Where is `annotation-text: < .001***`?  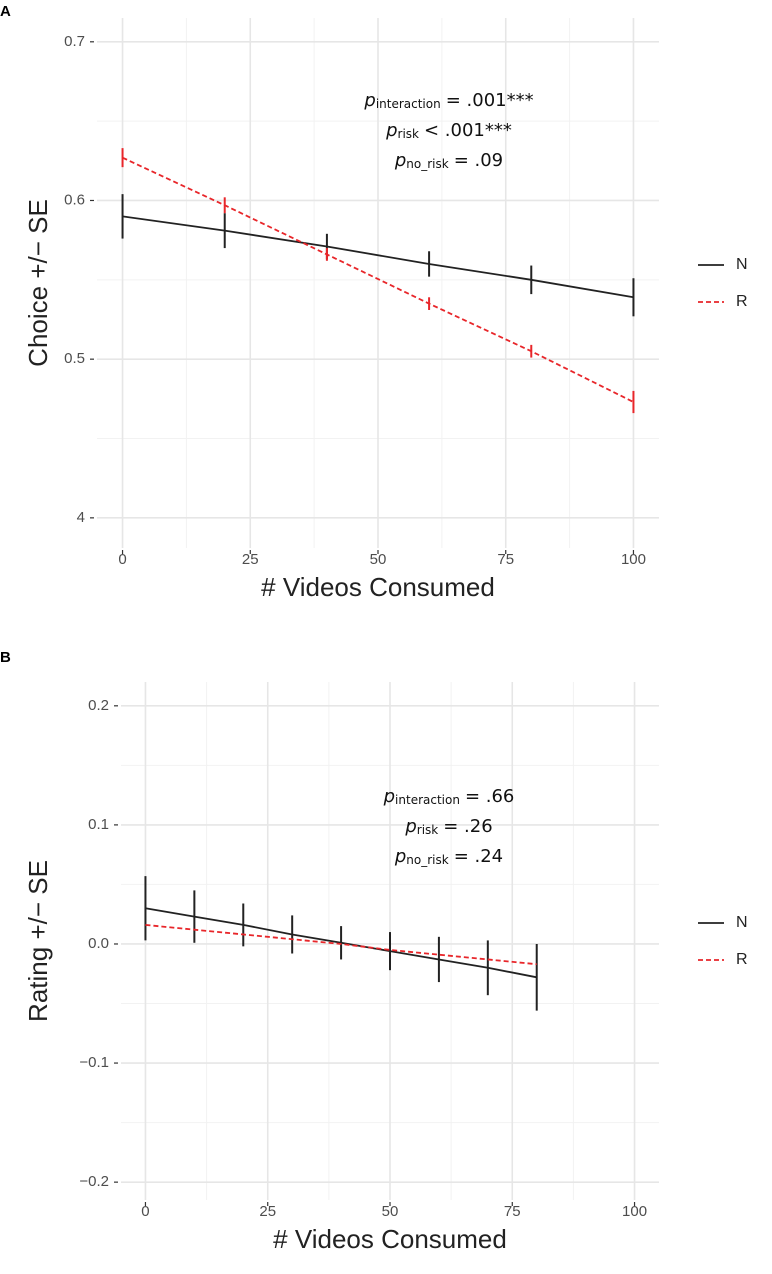 annotation-text: < .001*** is located at coordinates (468, 130).